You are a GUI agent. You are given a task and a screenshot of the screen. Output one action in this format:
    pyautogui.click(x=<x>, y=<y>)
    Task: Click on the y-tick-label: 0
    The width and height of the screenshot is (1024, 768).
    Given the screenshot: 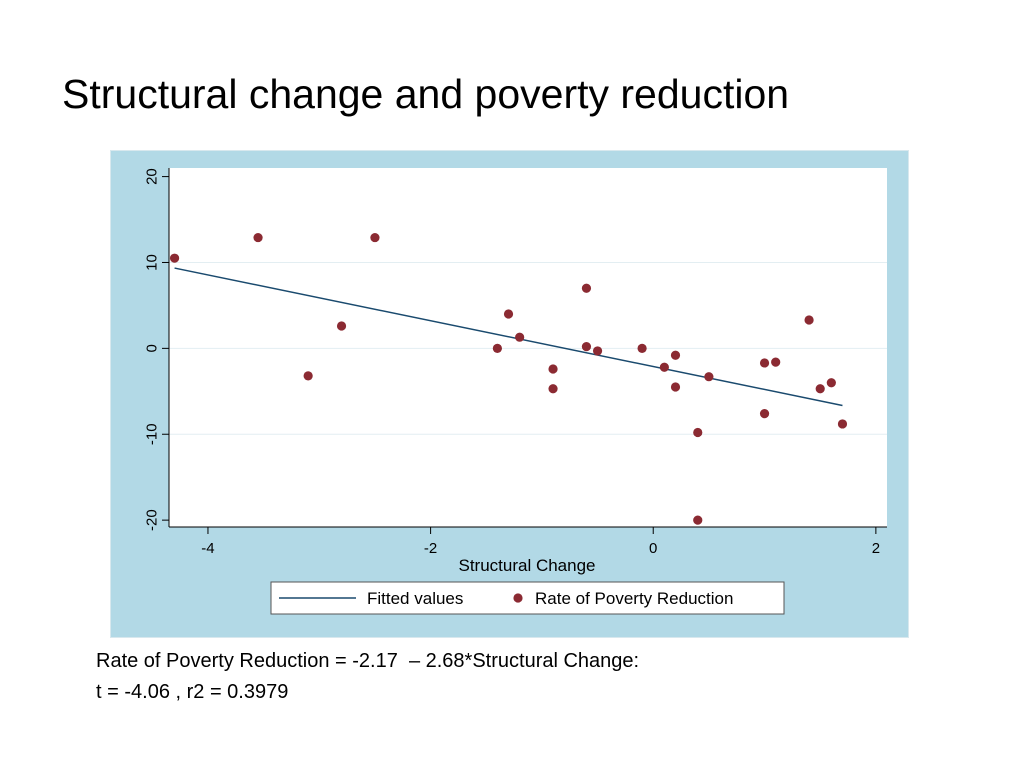 What is the action you would take?
    pyautogui.click(x=152, y=348)
    